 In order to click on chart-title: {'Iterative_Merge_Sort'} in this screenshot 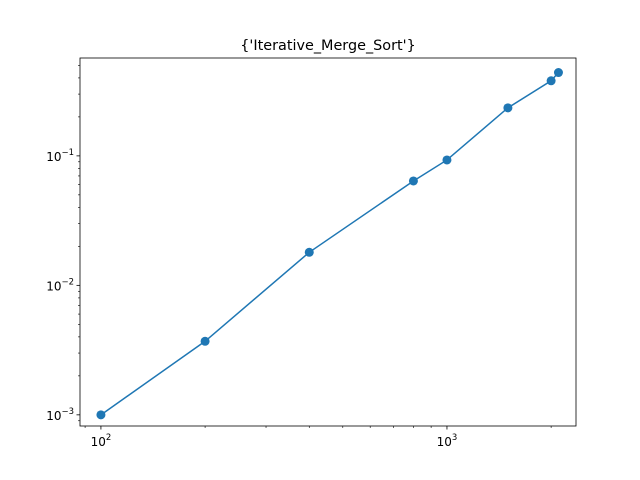, I will do `click(328, 46)`.